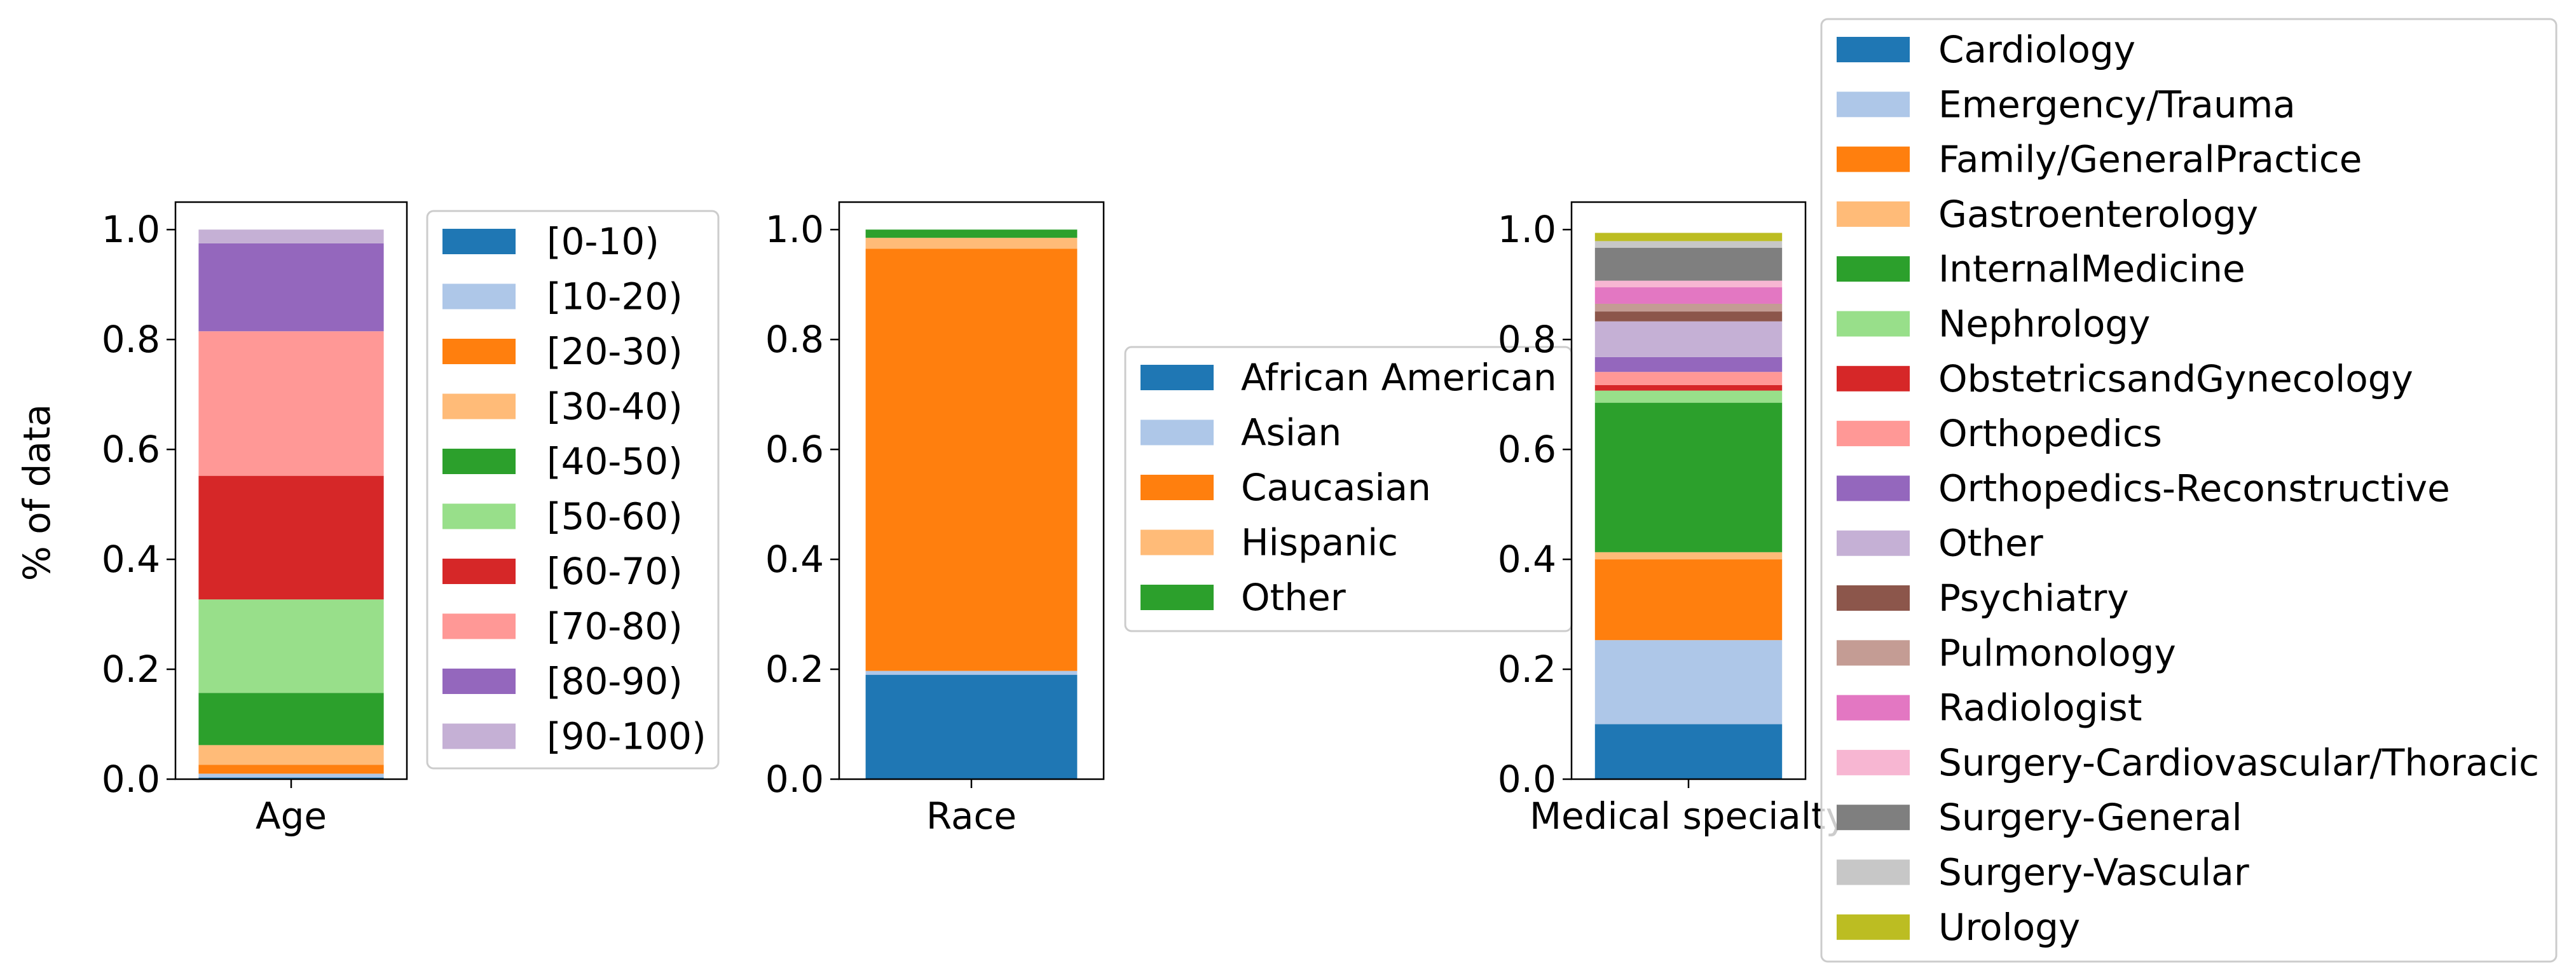 Image resolution: width=2576 pixels, height=980 pixels. What do you see at coordinates (1319, 542) in the screenshot?
I see `legend-label: Hispanic` at bounding box center [1319, 542].